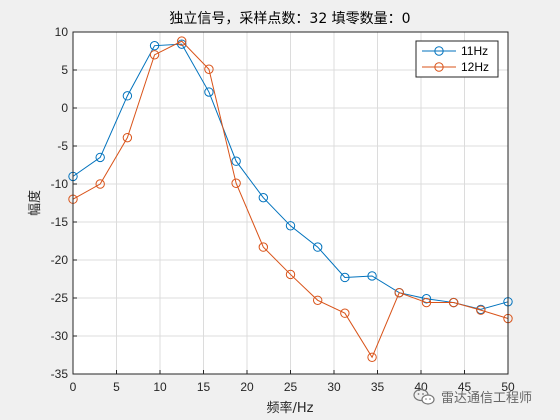 The height and width of the screenshot is (420, 560). I want to click on legend-marker-11hz, so click(439, 51).